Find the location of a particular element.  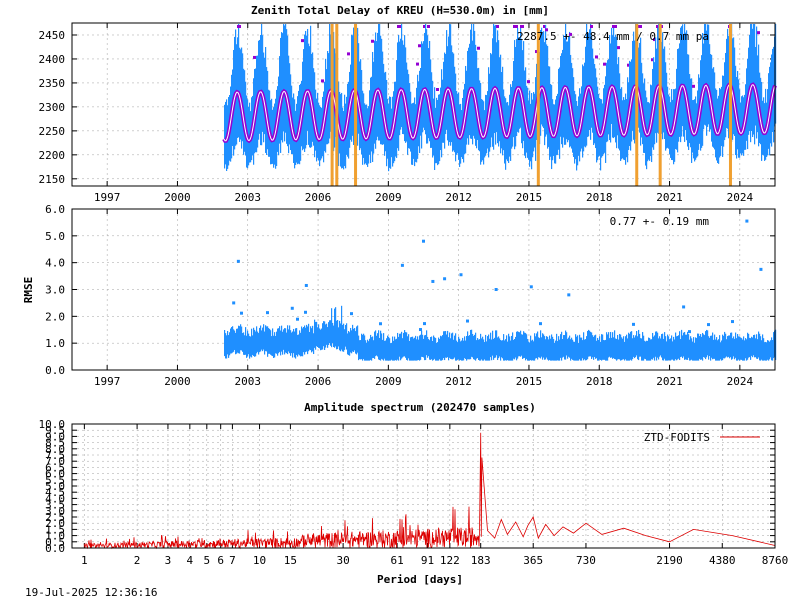

rmse-x-tick-label: 2006 is located at coordinates (318, 381).